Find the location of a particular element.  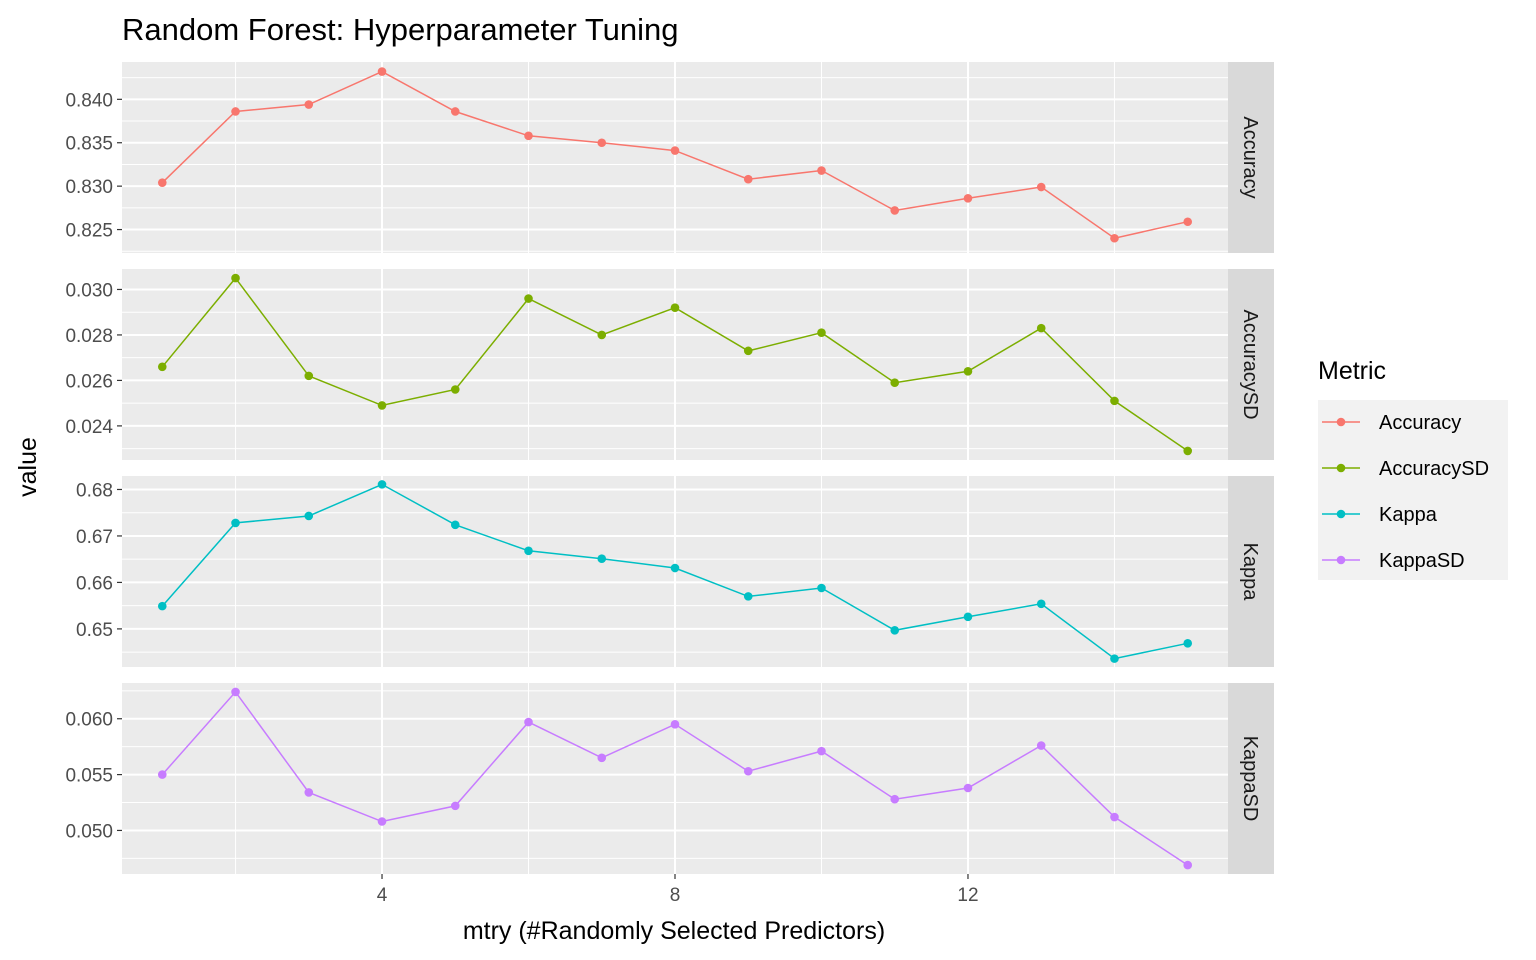

x-axis: 4 8 12 is located at coordinates (678, 890).